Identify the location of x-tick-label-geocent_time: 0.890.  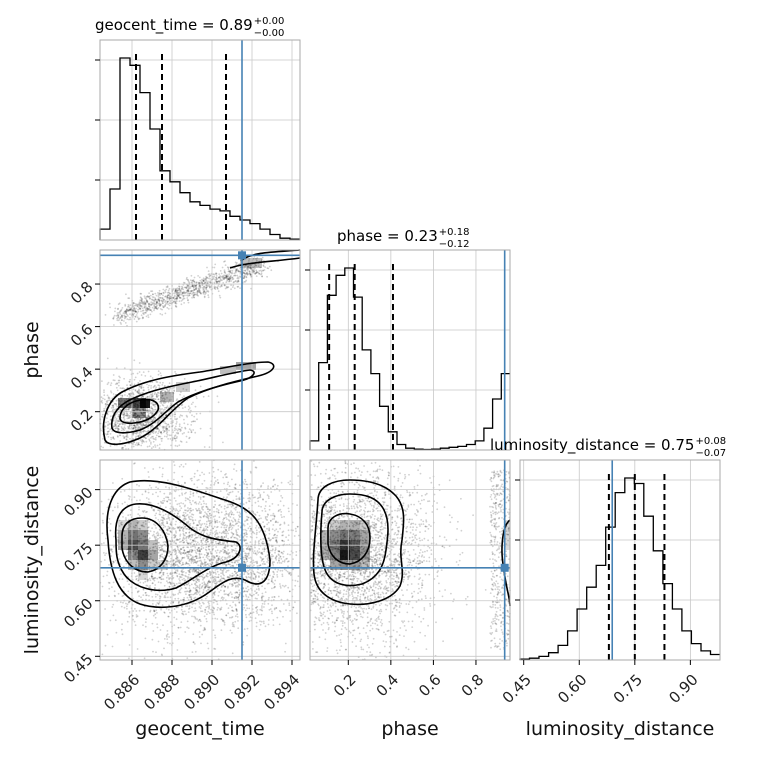
(201, 692).